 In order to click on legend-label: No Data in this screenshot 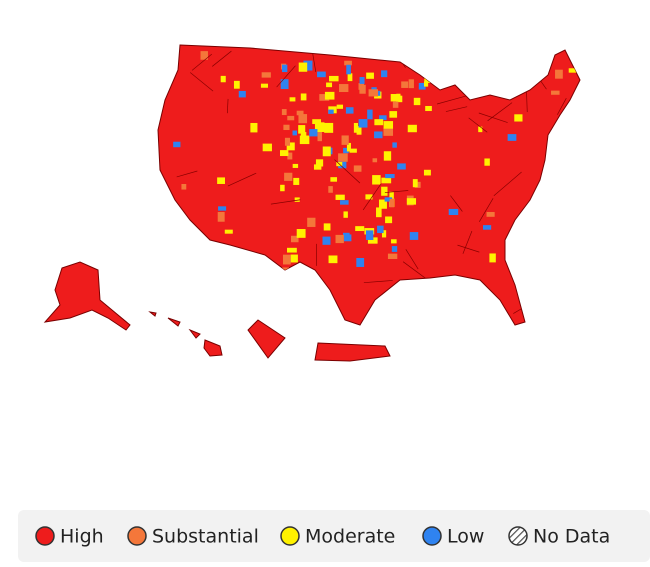, I will do `click(571, 537)`.